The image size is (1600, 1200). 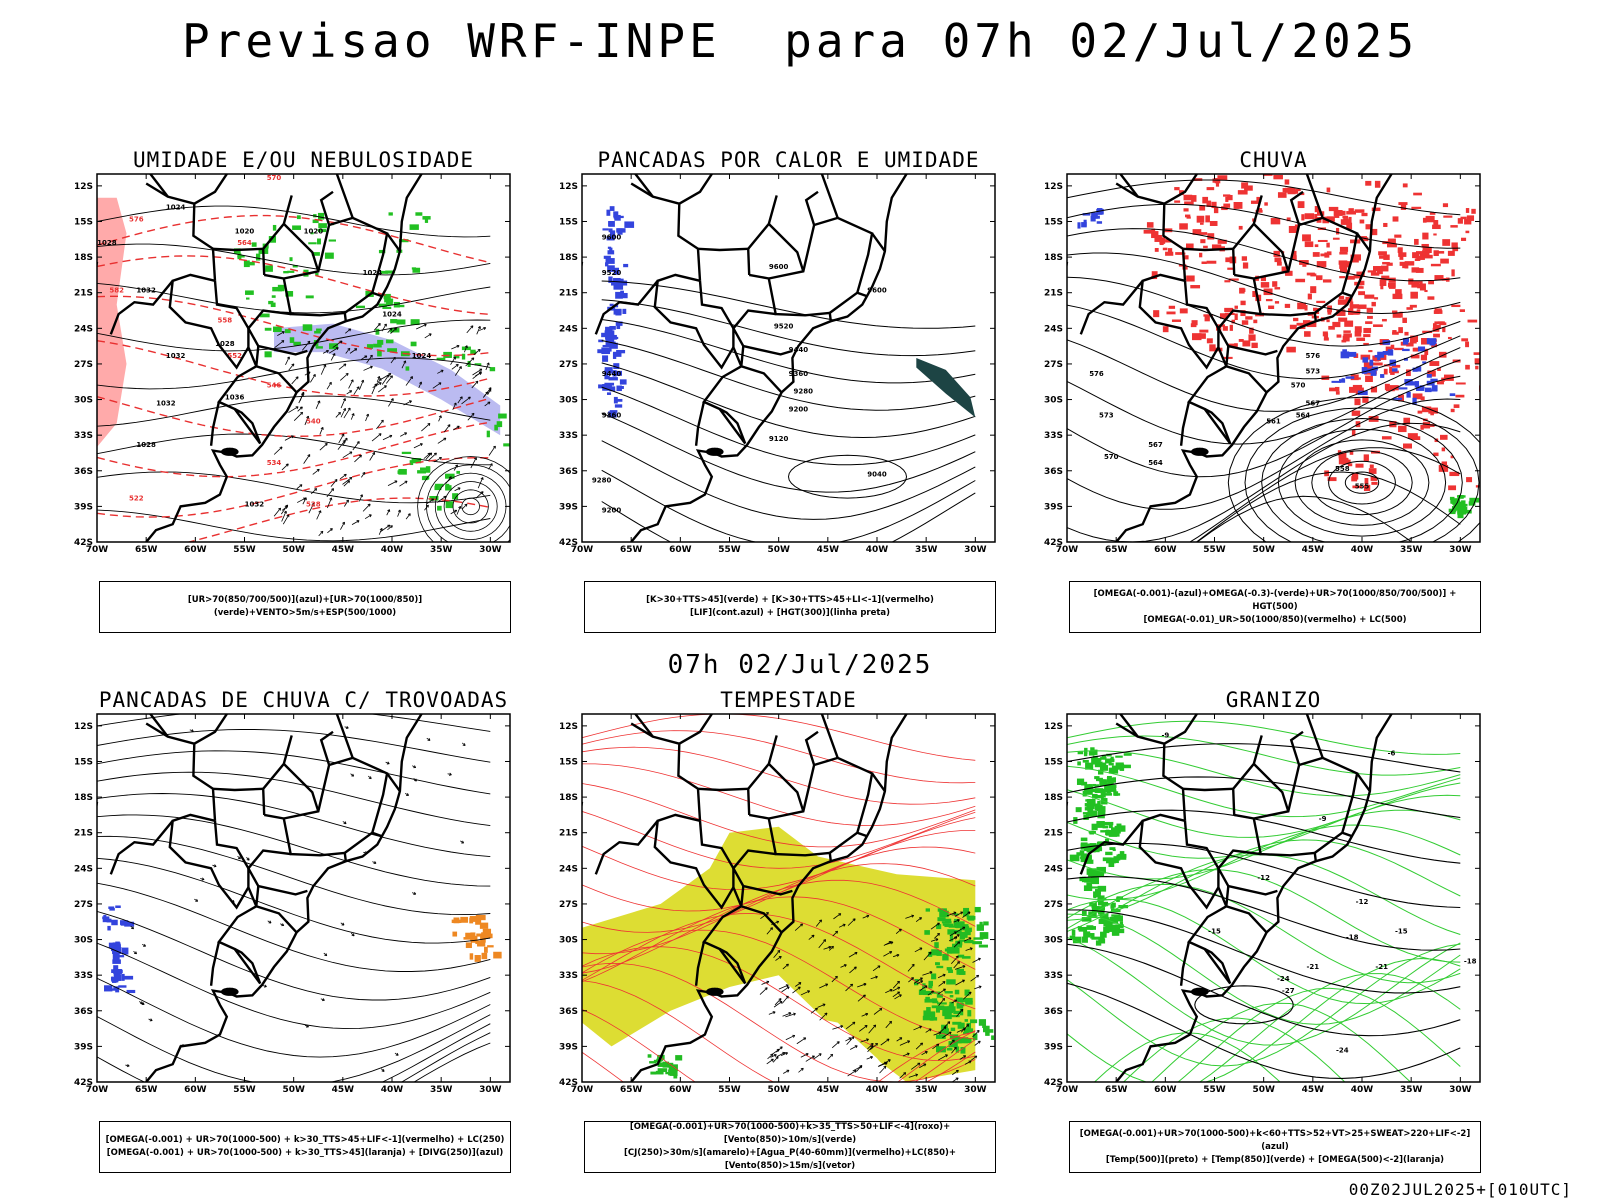 I want to click on contour-label: 573, so click(x=1313, y=371).